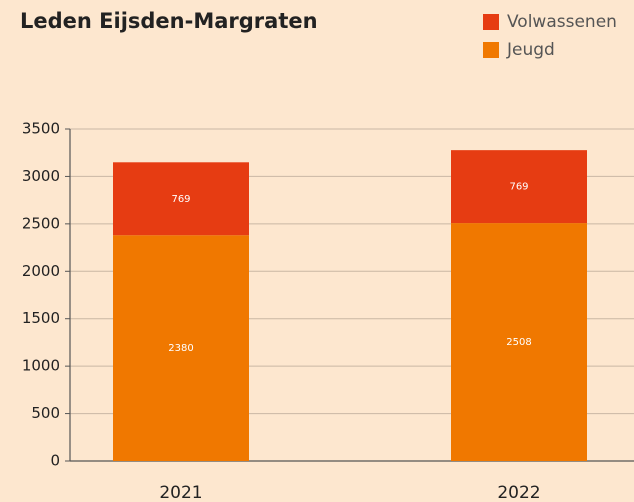  I want to click on chart-title: Leden Eijsden-Margraten, so click(169, 21).